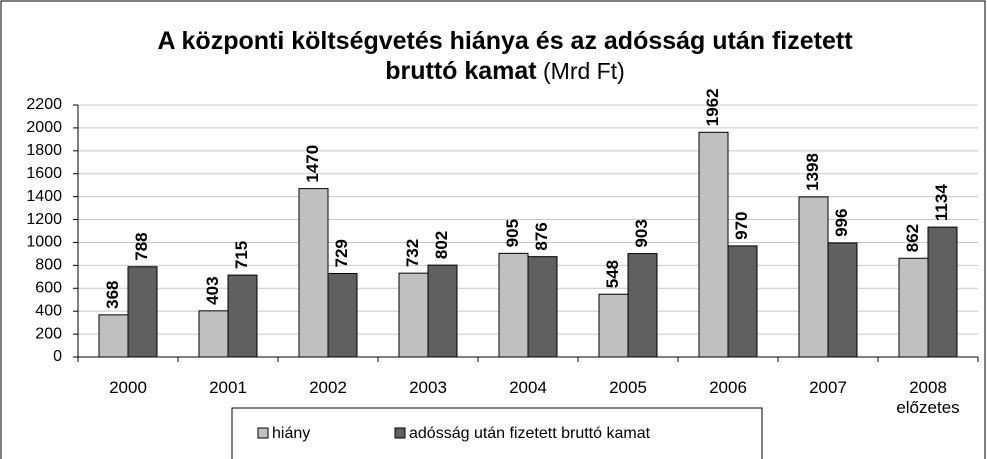 This screenshot has height=459, width=987. I want to click on data-label: 970, so click(741, 226).